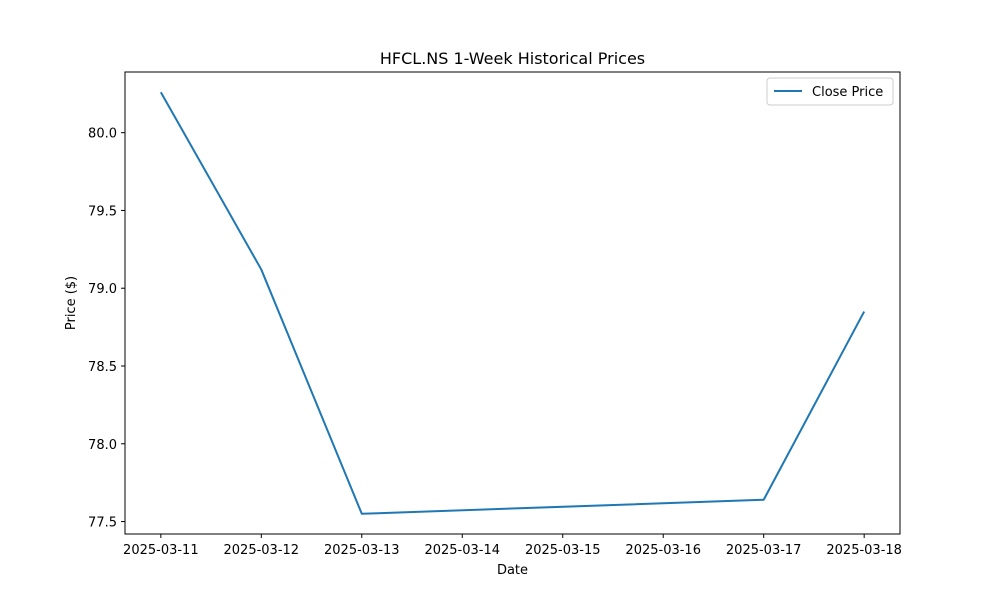  What do you see at coordinates (102, 289) in the screenshot?
I see `y-tick-label: 79.0` at bounding box center [102, 289].